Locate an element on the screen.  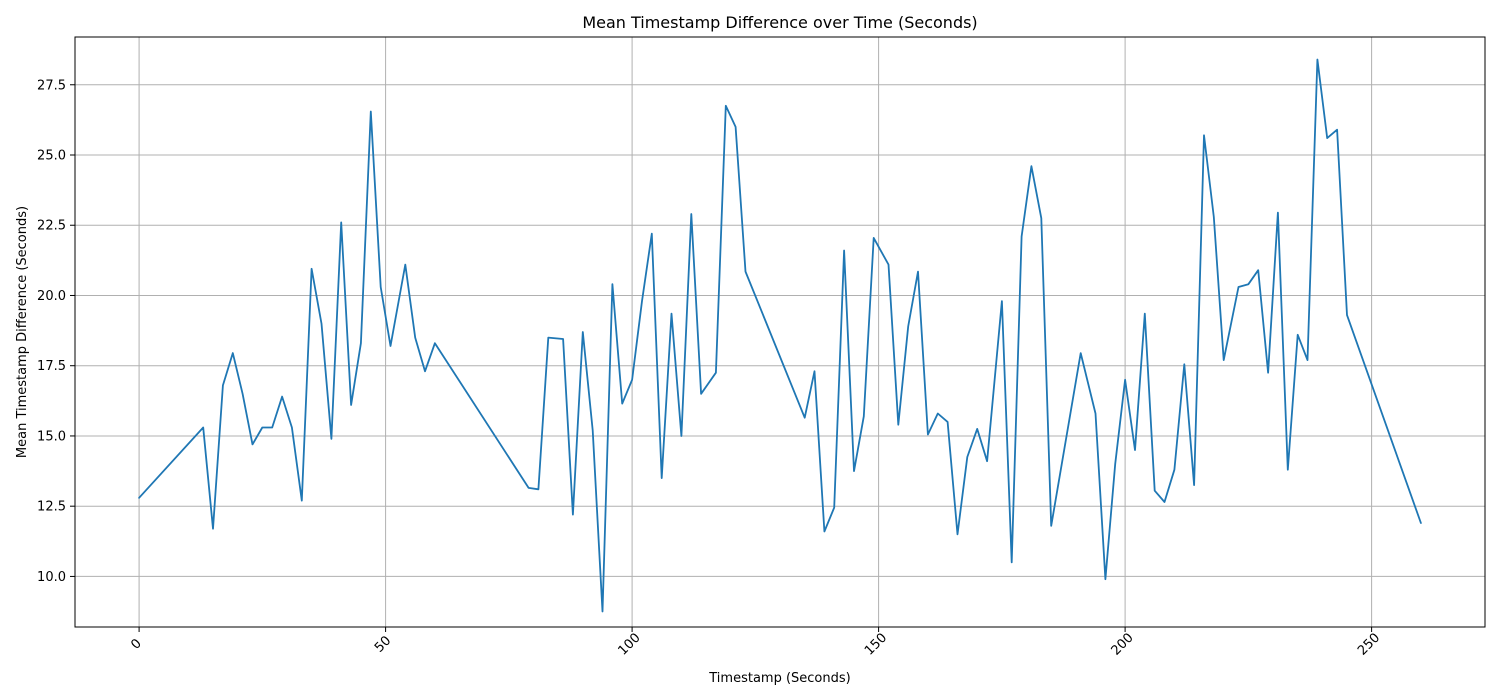
x-tick-label: 200 is located at coordinates (1123, 644).